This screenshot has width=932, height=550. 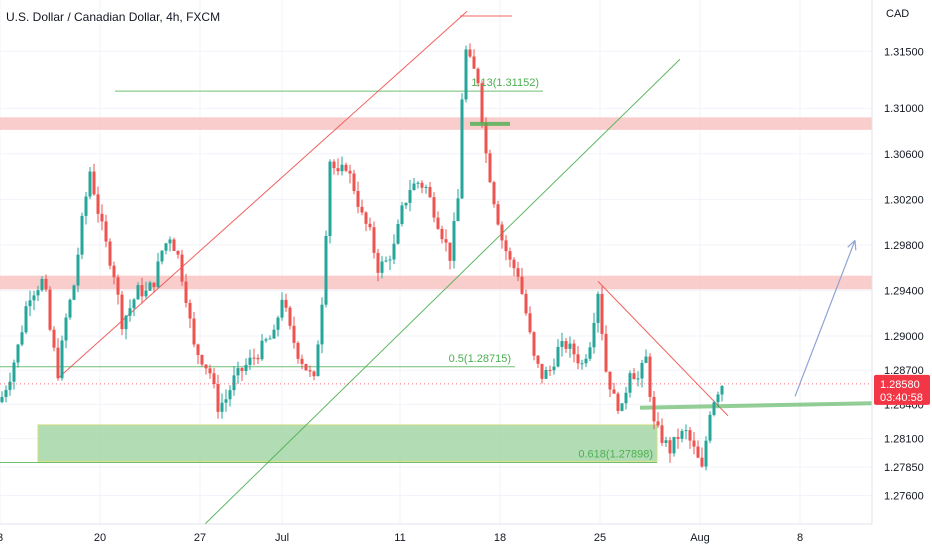 I want to click on time-axis-panel, so click(x=466, y=537).